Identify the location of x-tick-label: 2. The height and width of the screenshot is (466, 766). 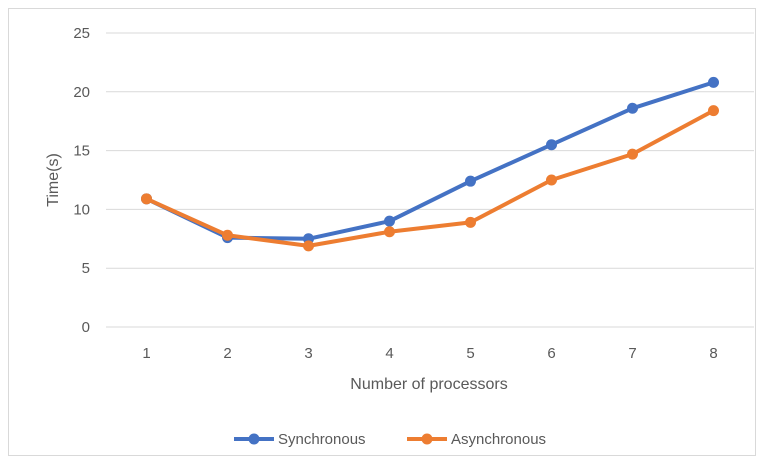
(227, 353).